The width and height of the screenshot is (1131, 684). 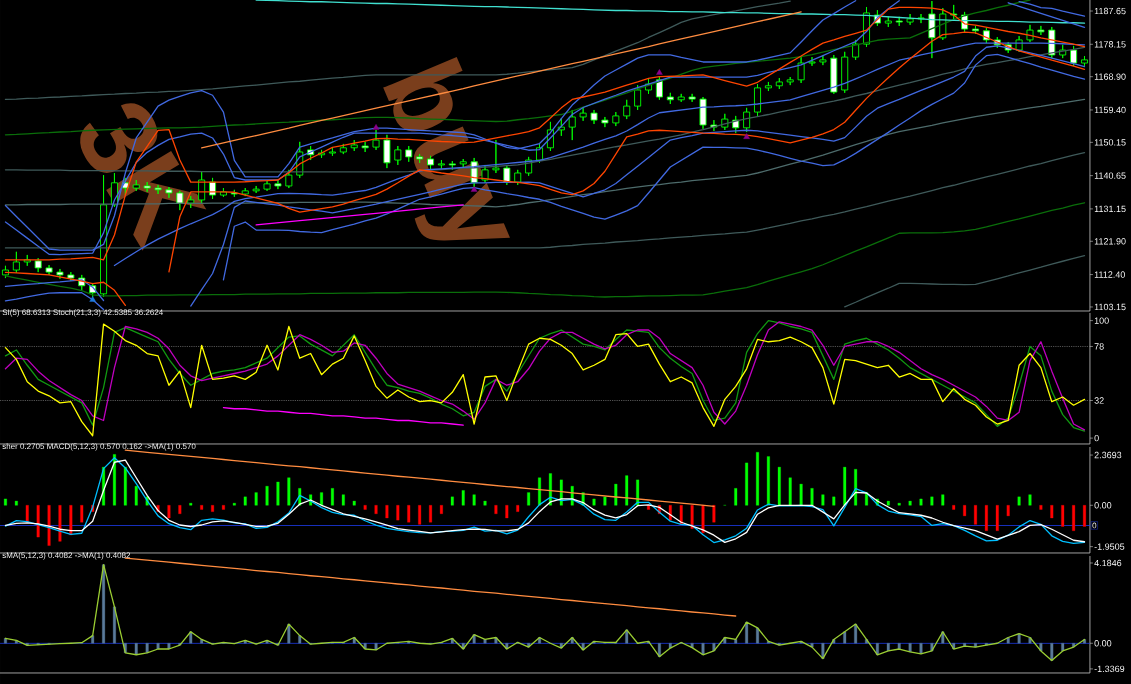 I want to click on y-tick-label: 1131.15, so click(x=1110, y=209).